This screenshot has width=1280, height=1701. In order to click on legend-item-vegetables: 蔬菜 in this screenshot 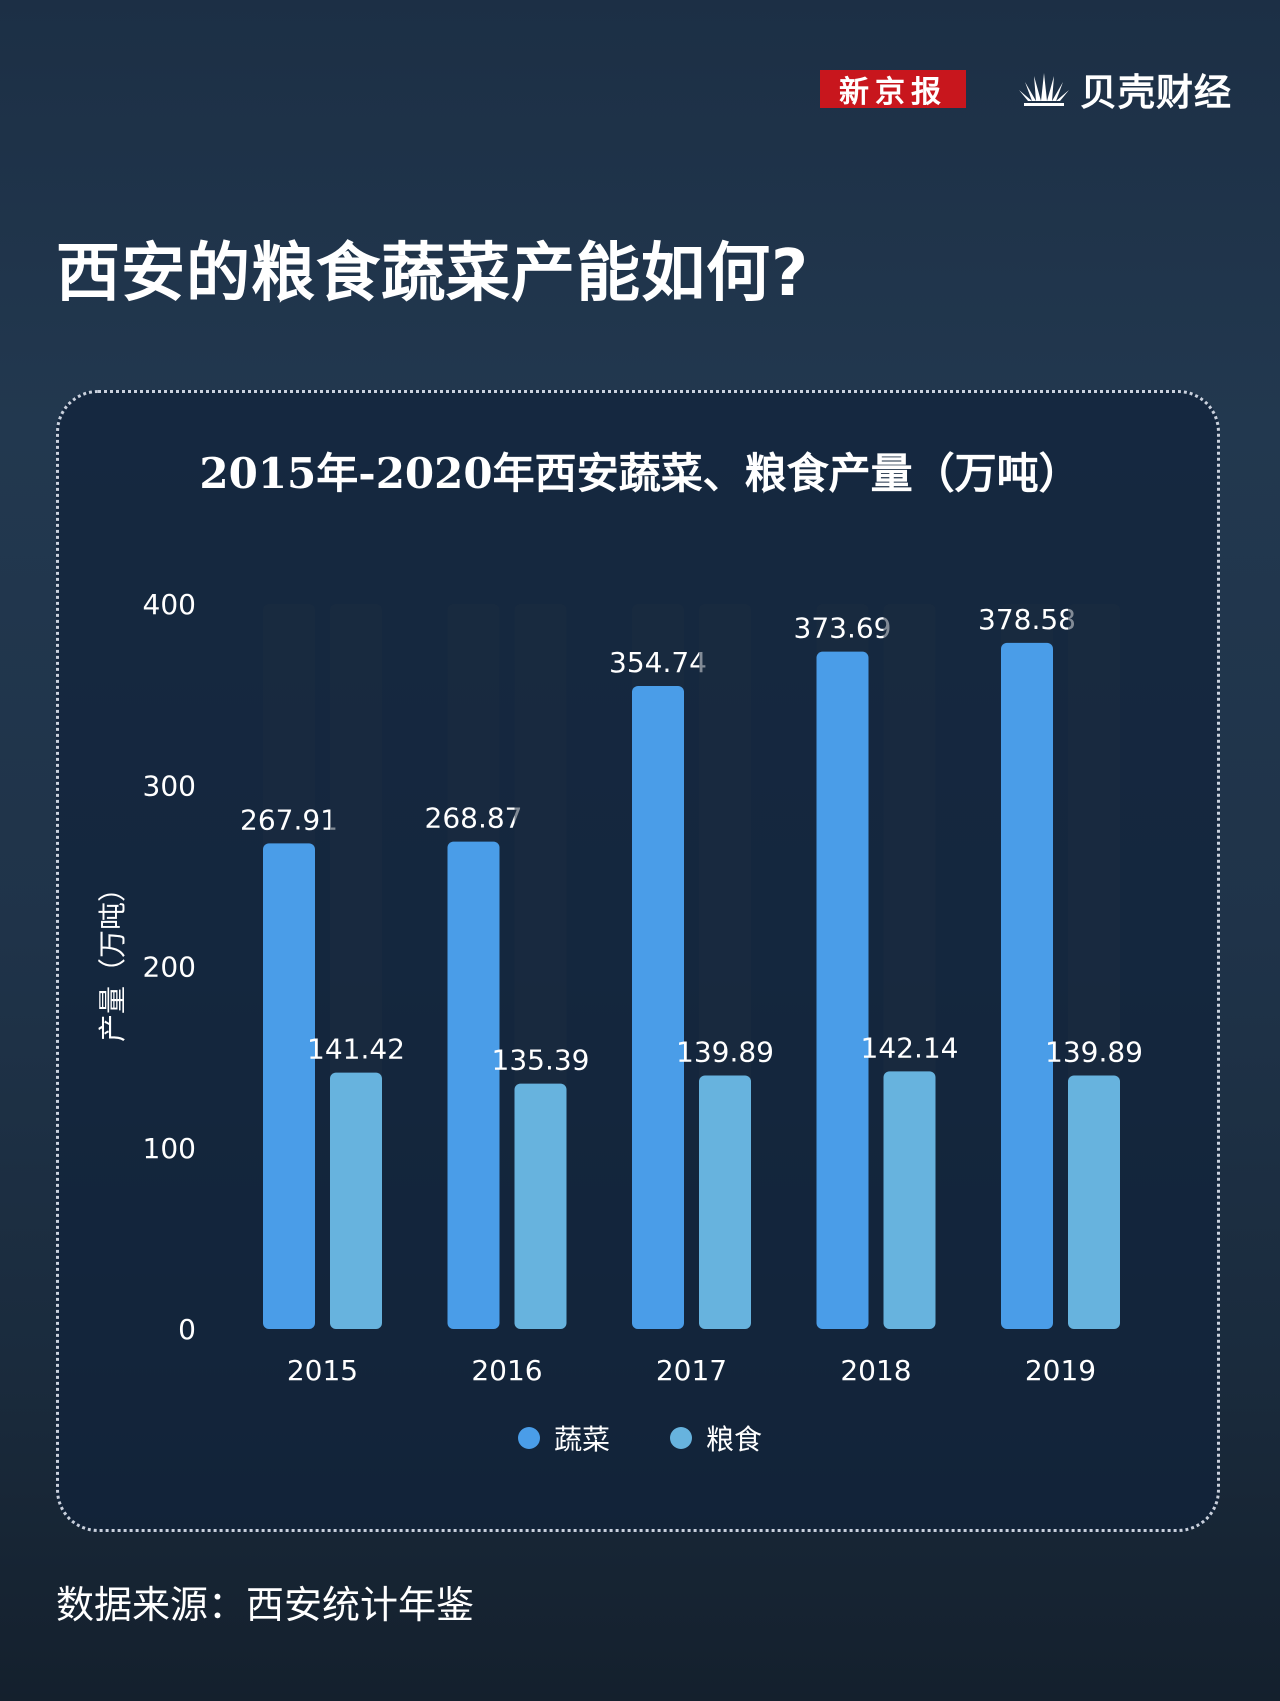, I will do `click(563, 1438)`.